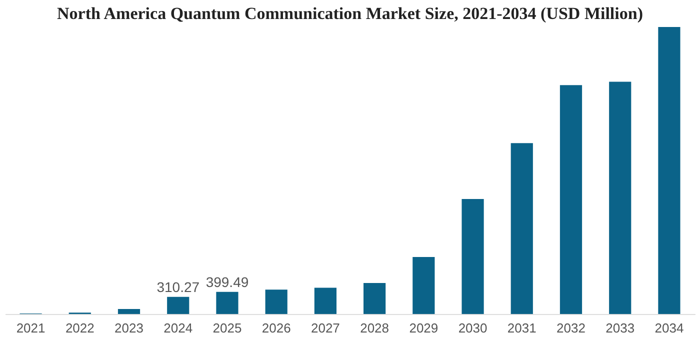 The image size is (700, 348). What do you see at coordinates (129, 328) in the screenshot?
I see `x-tick-label: 2023` at bounding box center [129, 328].